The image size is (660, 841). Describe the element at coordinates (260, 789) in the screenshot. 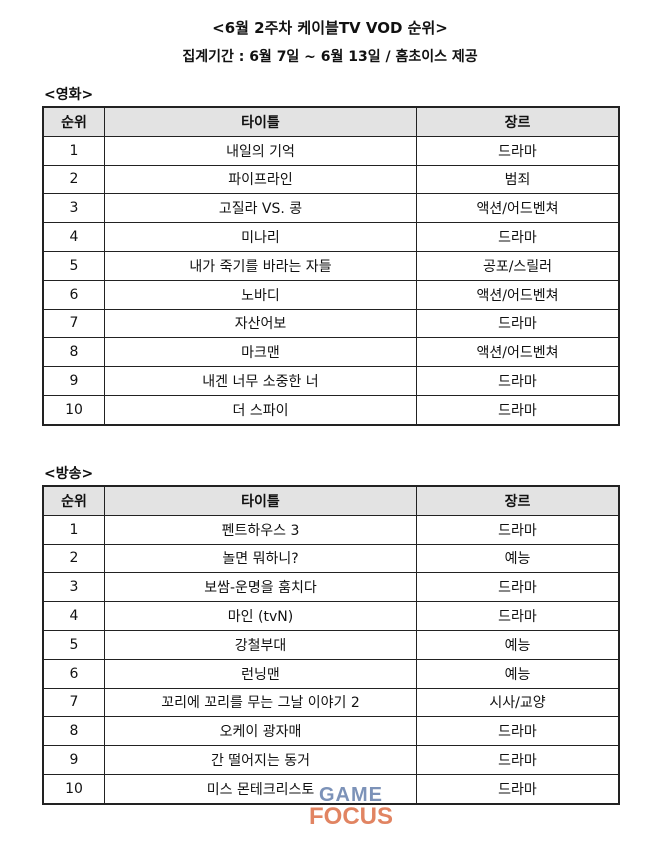

I see `title-cell: 미스 몬테크리스토` at that location.